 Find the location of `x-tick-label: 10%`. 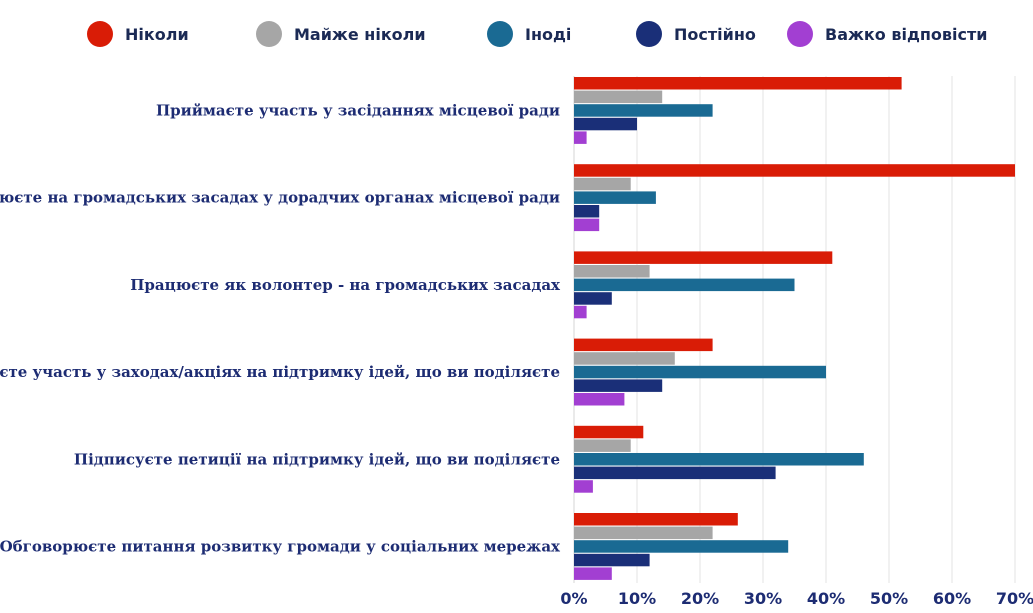

x-tick-label: 10% is located at coordinates (637, 598).